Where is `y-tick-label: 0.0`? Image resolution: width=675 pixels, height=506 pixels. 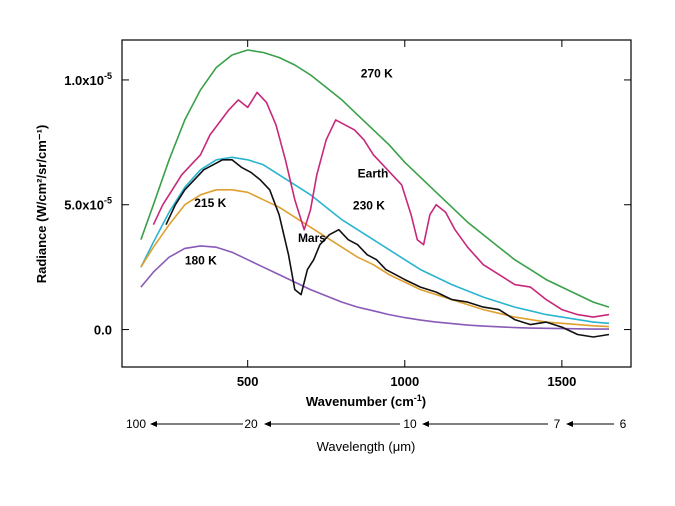 y-tick-label: 0.0 is located at coordinates (103, 330).